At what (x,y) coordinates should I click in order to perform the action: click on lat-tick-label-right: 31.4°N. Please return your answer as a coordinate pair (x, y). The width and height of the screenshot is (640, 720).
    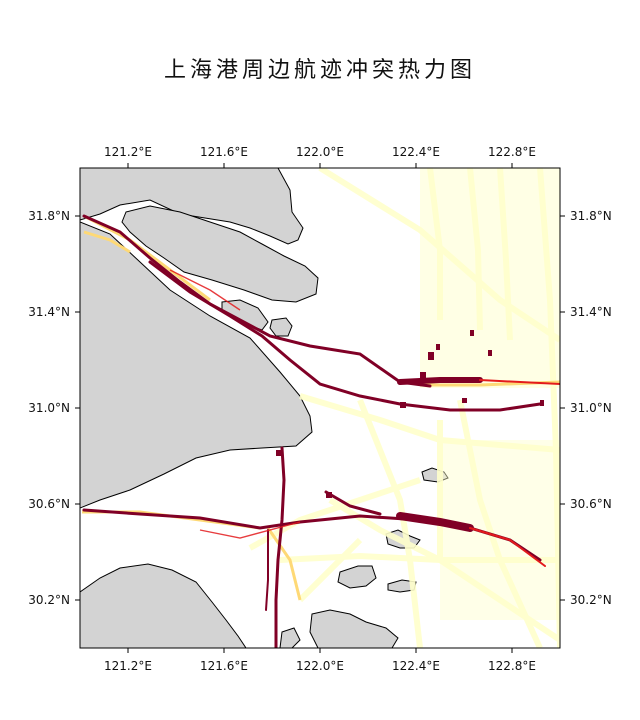
    Looking at the image, I should click on (591, 312).